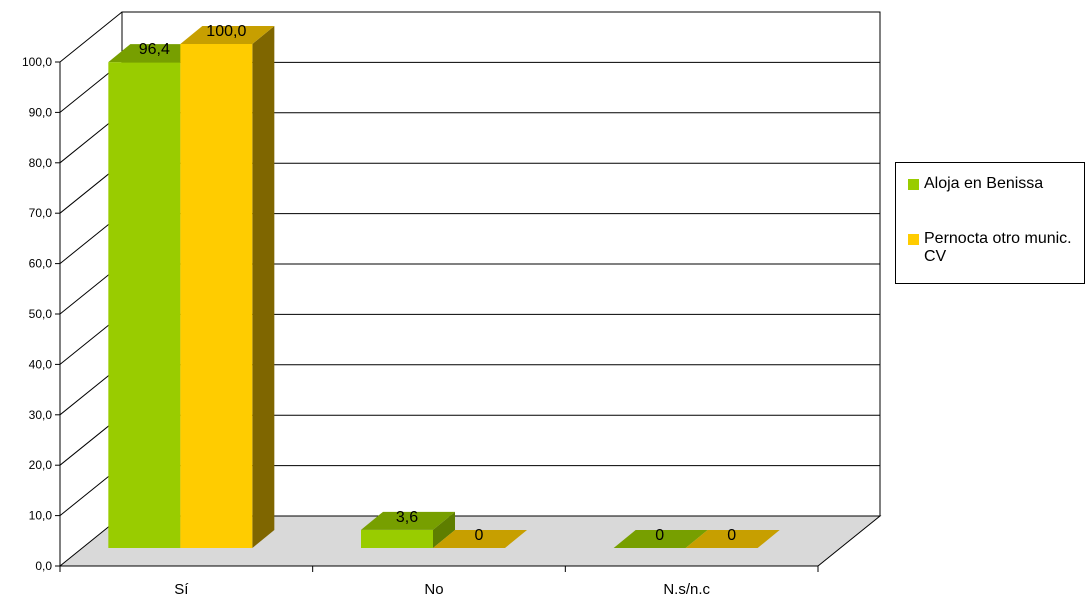  I want to click on legend-item-aloja: Aloja en Benissa, so click(996, 184).